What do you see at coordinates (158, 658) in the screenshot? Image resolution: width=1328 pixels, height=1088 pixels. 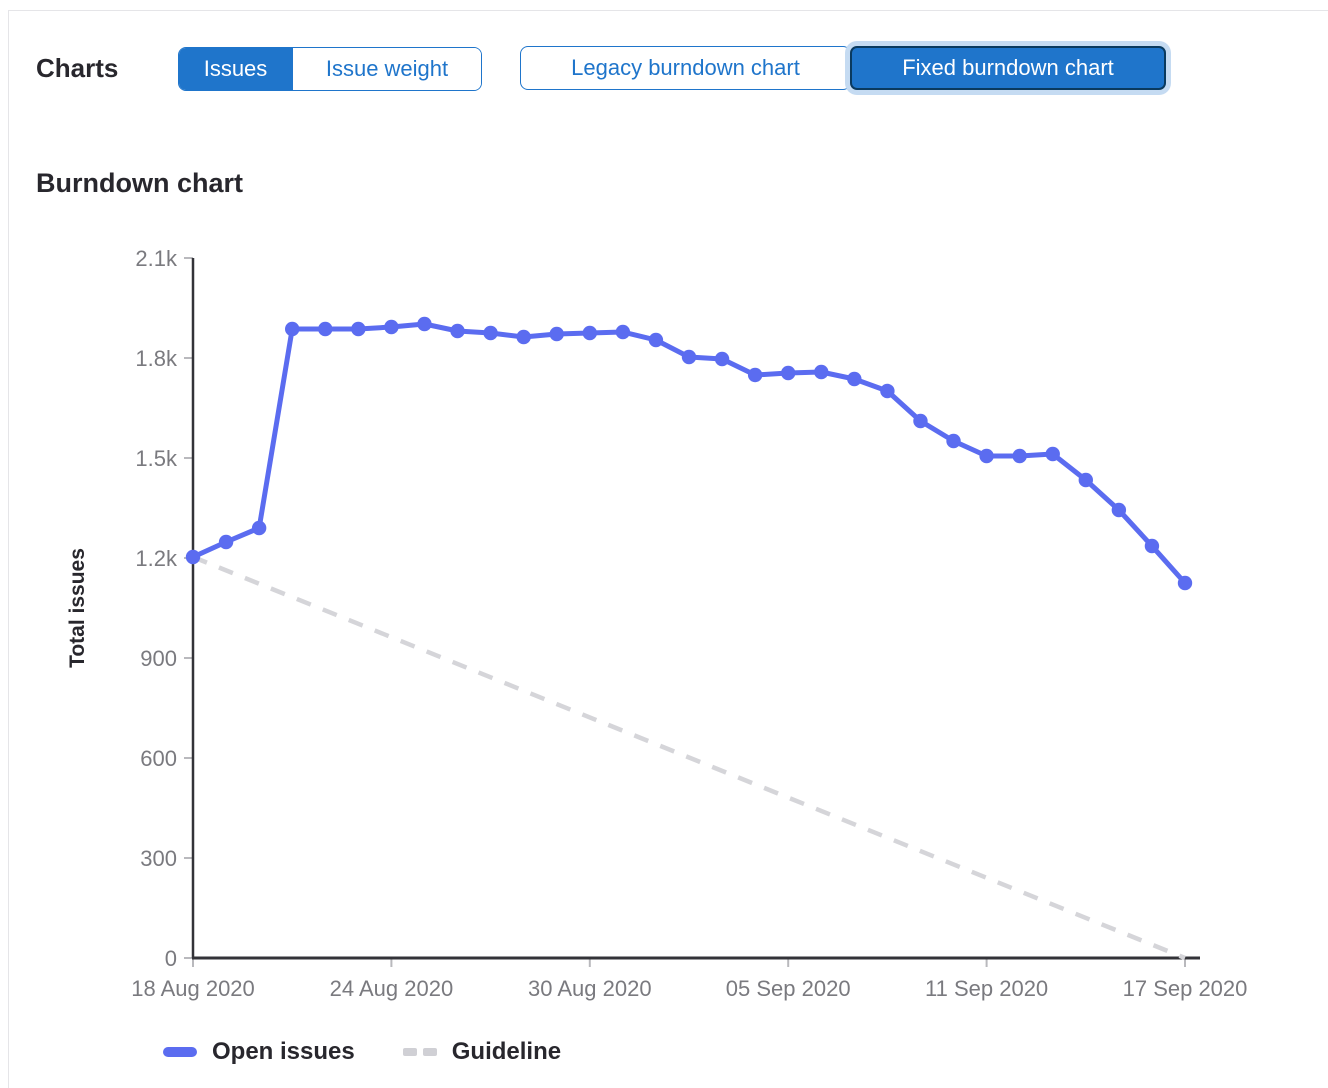 I see `y-tick-label: 900` at bounding box center [158, 658].